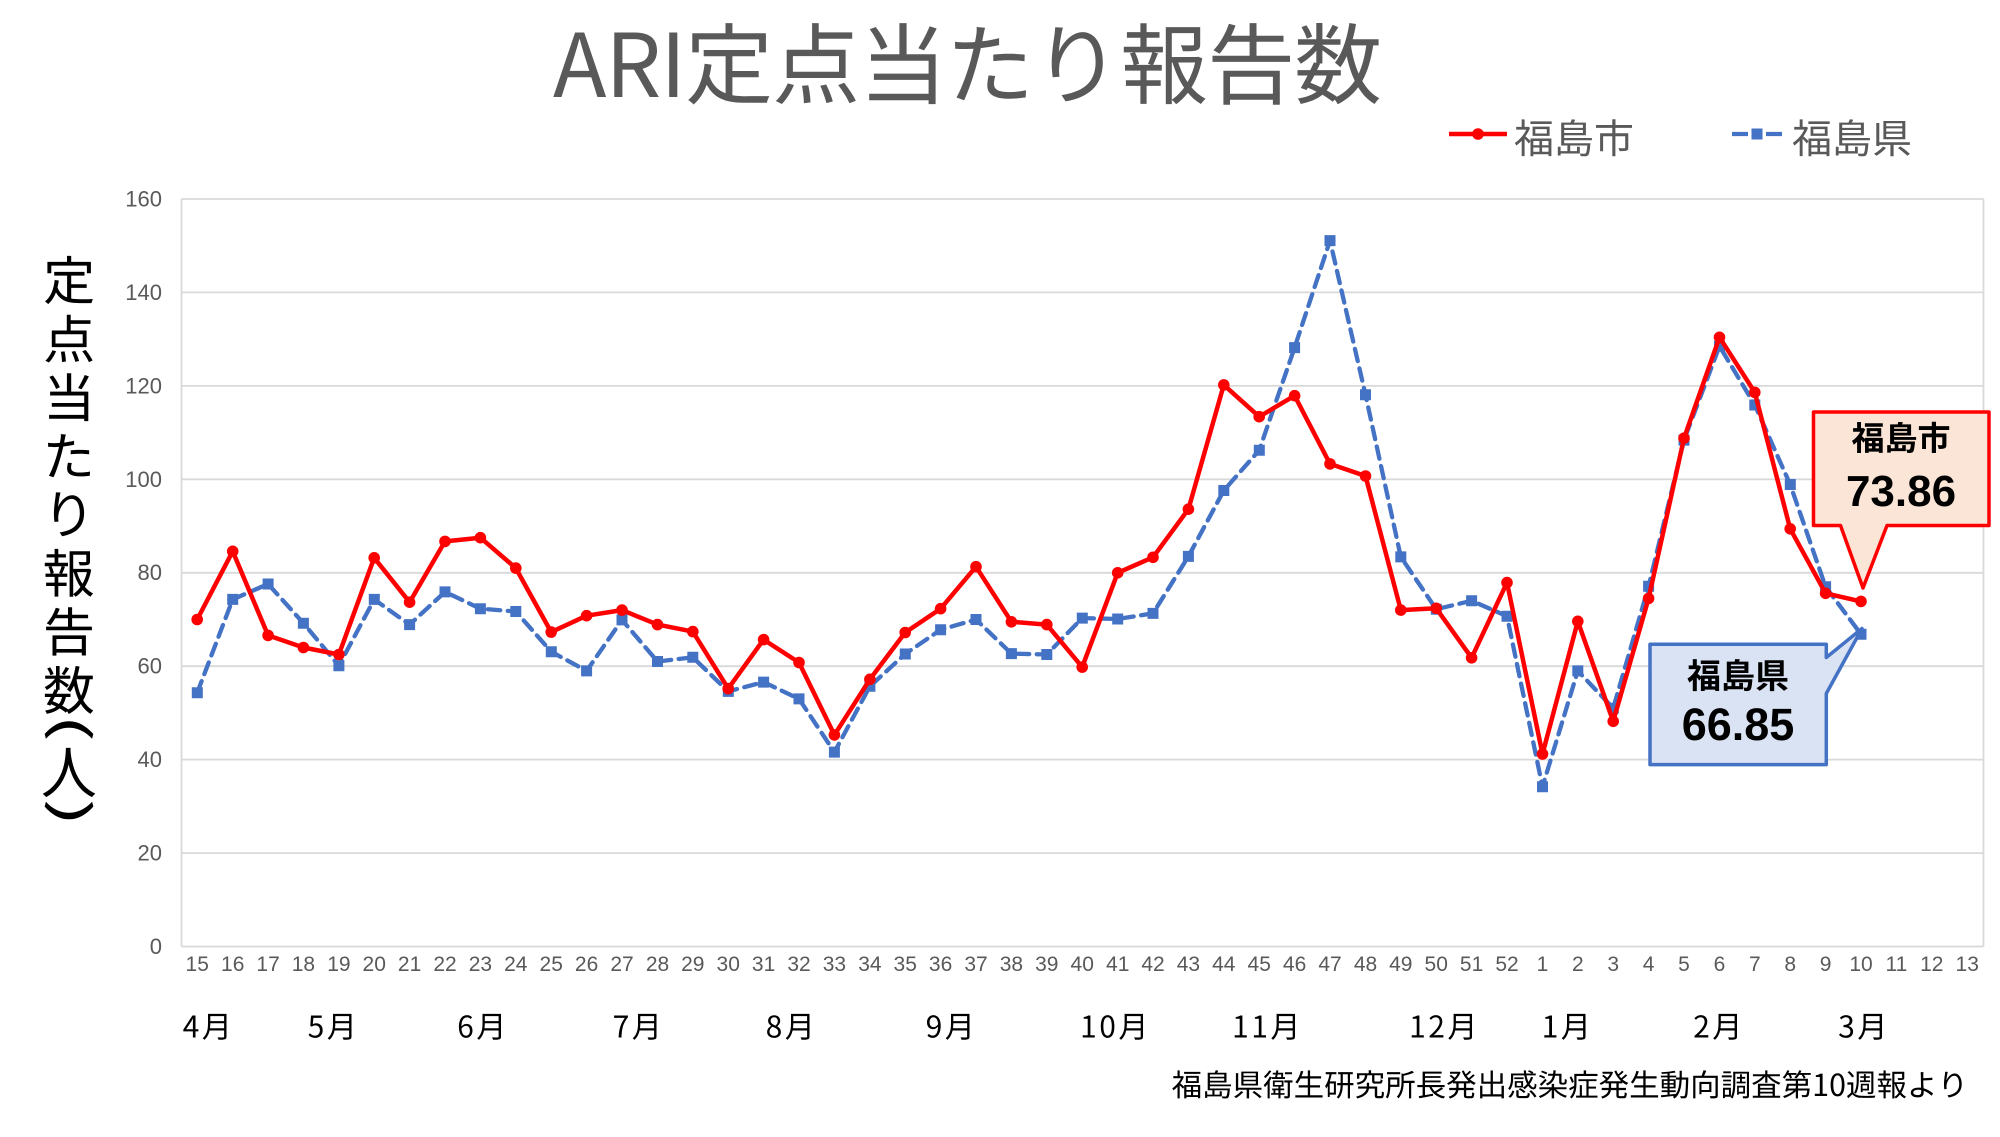 The image size is (2000, 1137). I want to click on svg-text: 21, so click(409, 964).